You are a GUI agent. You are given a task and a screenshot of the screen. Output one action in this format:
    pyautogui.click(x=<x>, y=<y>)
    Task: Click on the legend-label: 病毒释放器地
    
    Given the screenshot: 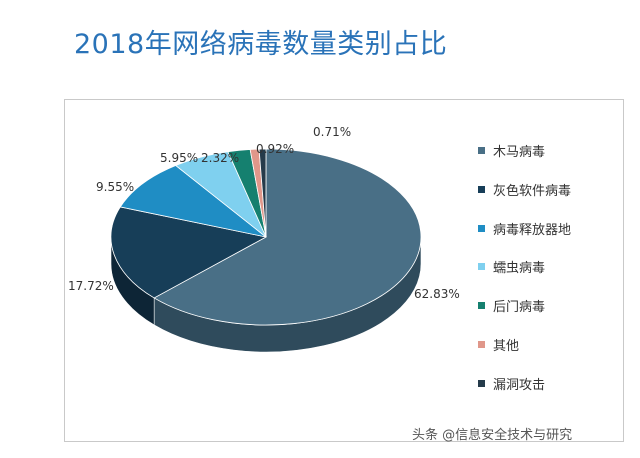 What is the action you would take?
    pyautogui.click(x=532, y=230)
    